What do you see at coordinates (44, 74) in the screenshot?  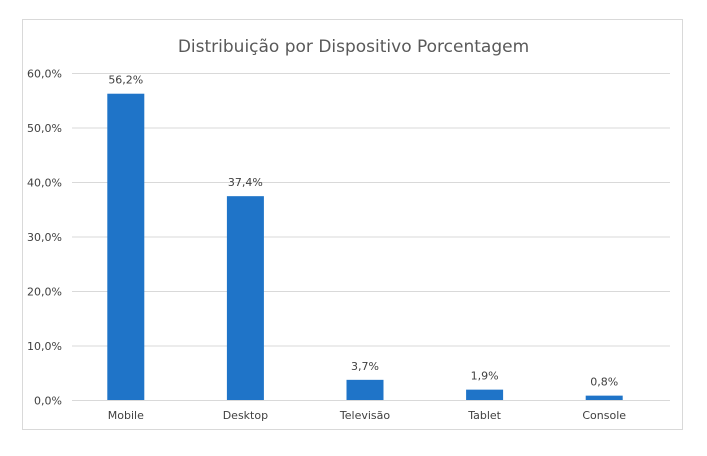 I see `y-tick-label: 60,0%` at bounding box center [44, 74].